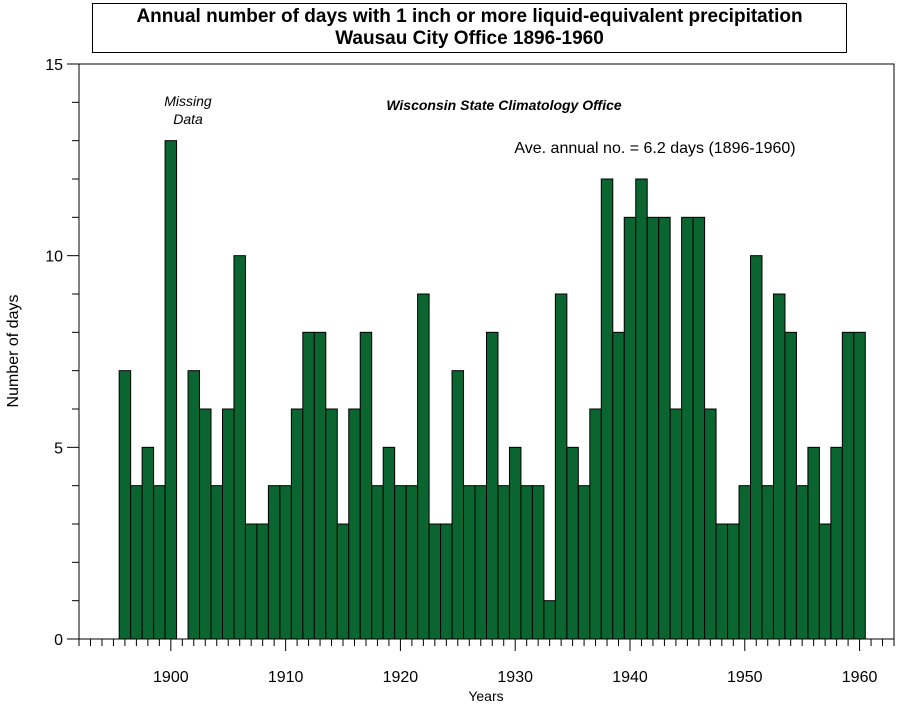  What do you see at coordinates (859, 485) in the screenshot?
I see `bar-1960` at bounding box center [859, 485].